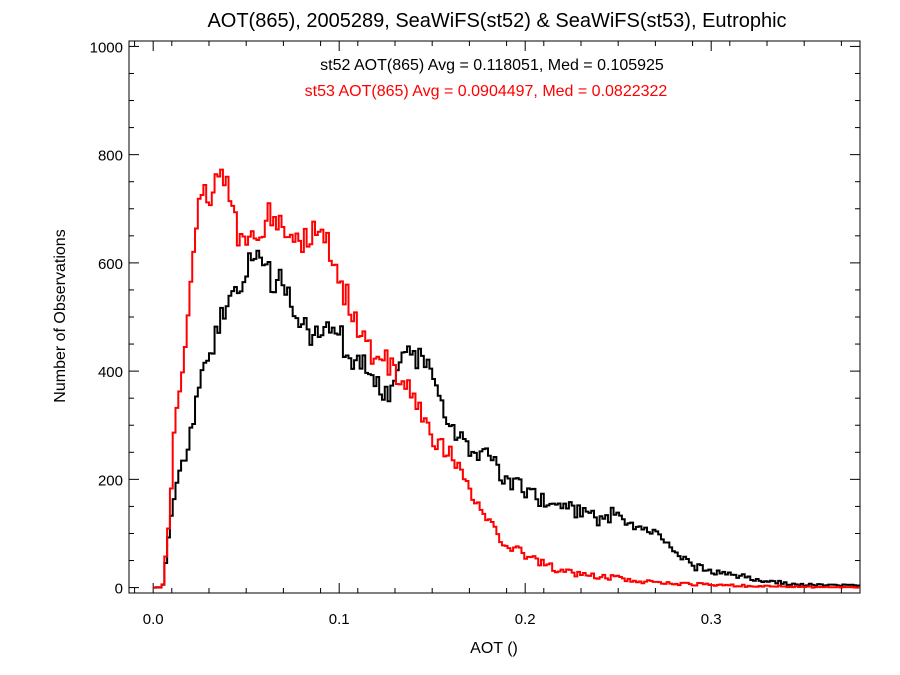 The height and width of the screenshot is (675, 900). What do you see at coordinates (60, 315) in the screenshot?
I see `y-axis-label: Number of Observations` at bounding box center [60, 315].